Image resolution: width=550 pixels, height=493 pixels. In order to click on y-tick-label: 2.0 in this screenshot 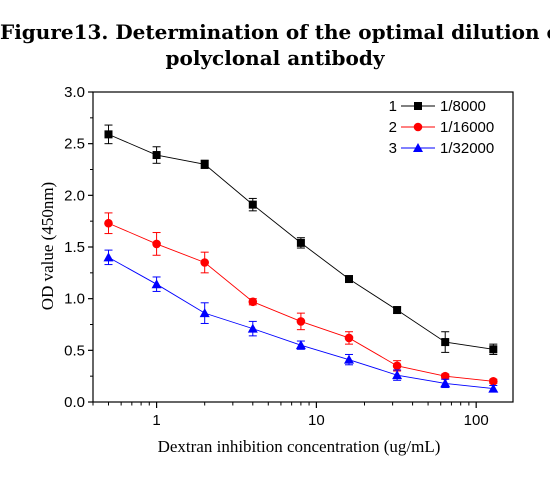, I will do `click(74, 195)`.